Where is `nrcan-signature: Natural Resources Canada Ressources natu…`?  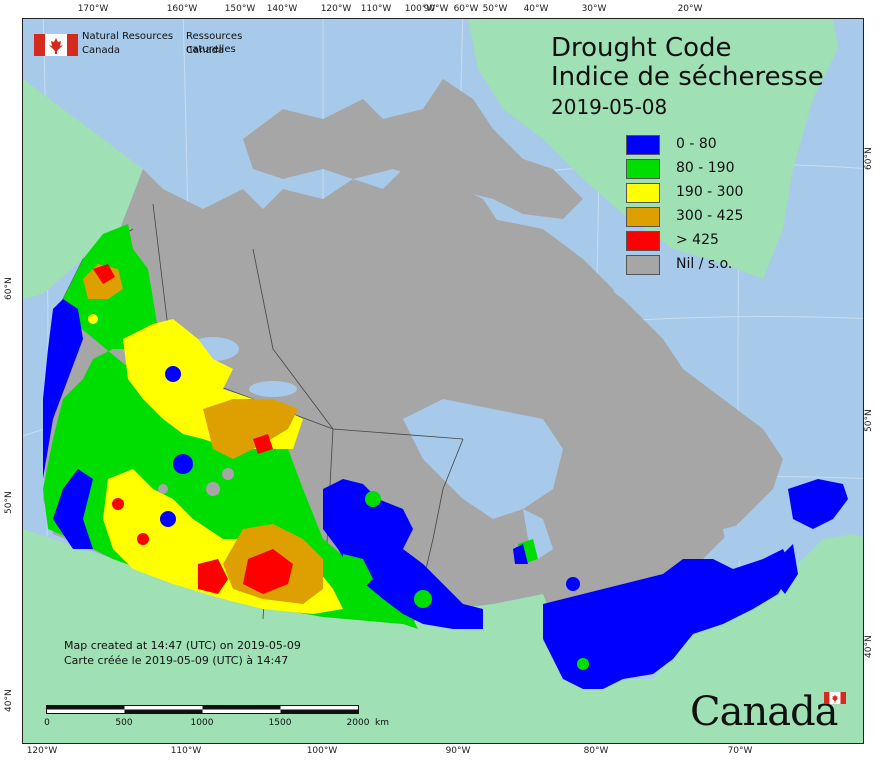 nrcan-signature: Natural Resources Canada Ressources natu… is located at coordinates (164, 45).